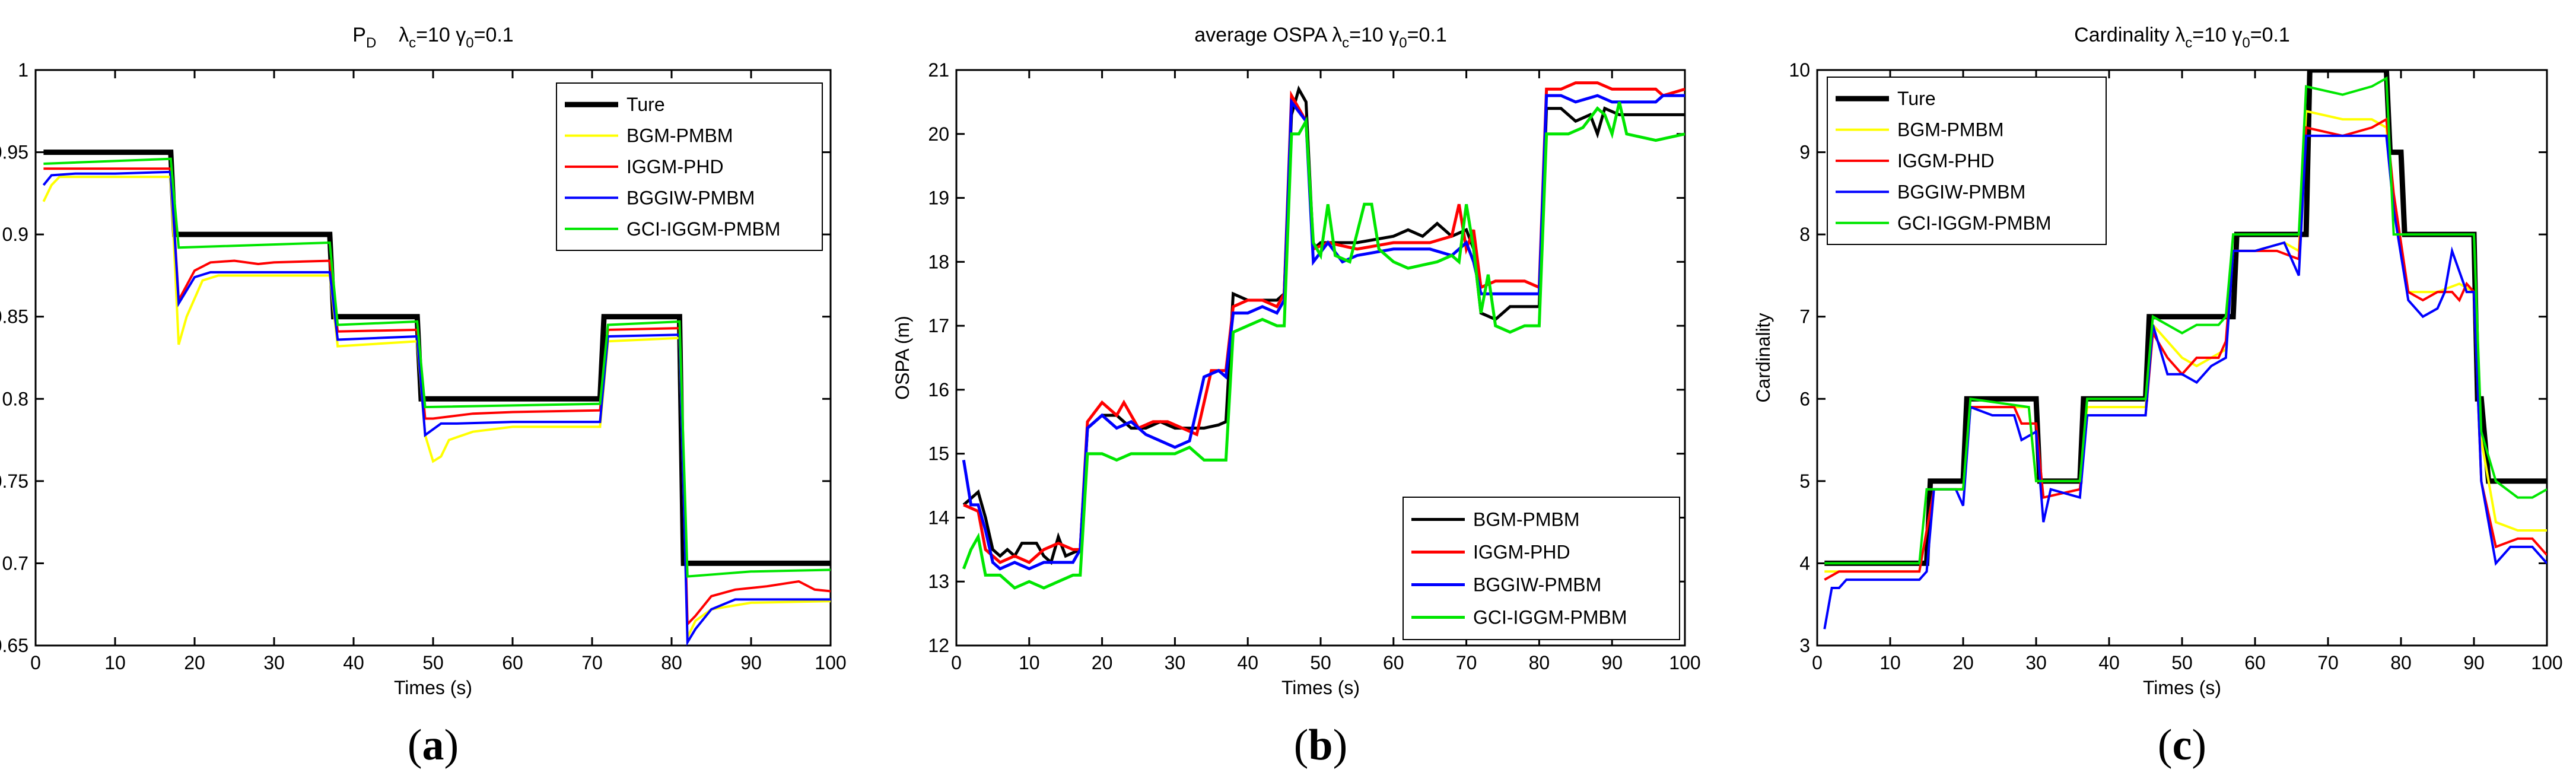 This screenshot has width=2576, height=779. I want to click on chart-title: PD λc=10 γ0=0.1, so click(432, 37).